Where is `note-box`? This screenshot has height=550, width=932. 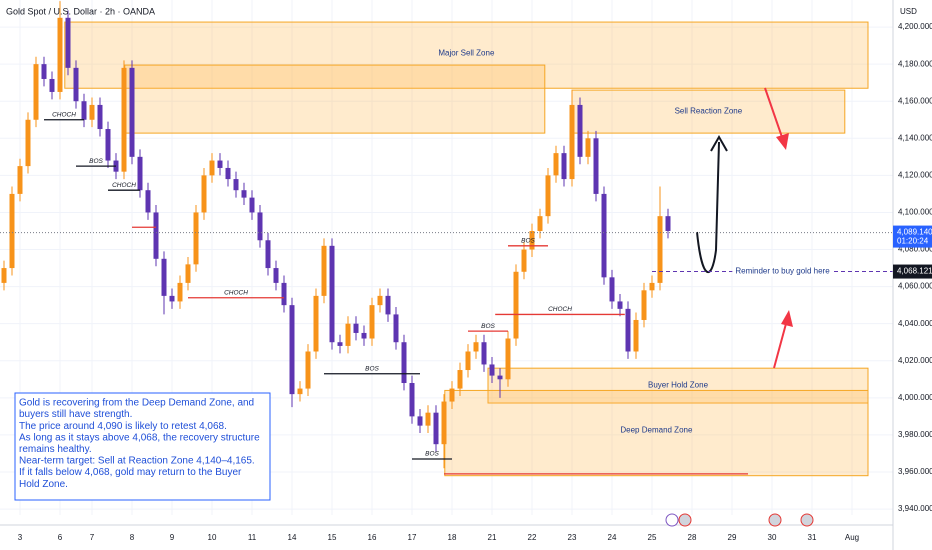 note-box is located at coordinates (142, 446).